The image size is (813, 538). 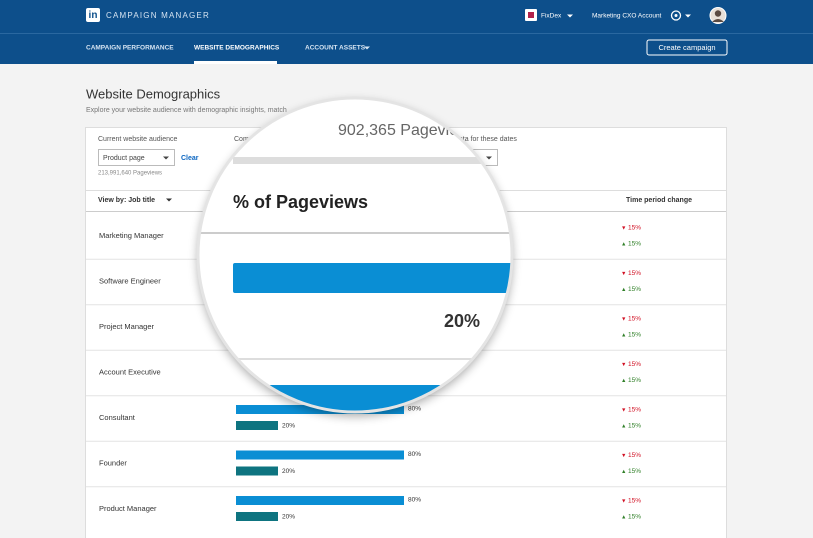 I want to click on page-title: Website Demographics, so click(x=153, y=93).